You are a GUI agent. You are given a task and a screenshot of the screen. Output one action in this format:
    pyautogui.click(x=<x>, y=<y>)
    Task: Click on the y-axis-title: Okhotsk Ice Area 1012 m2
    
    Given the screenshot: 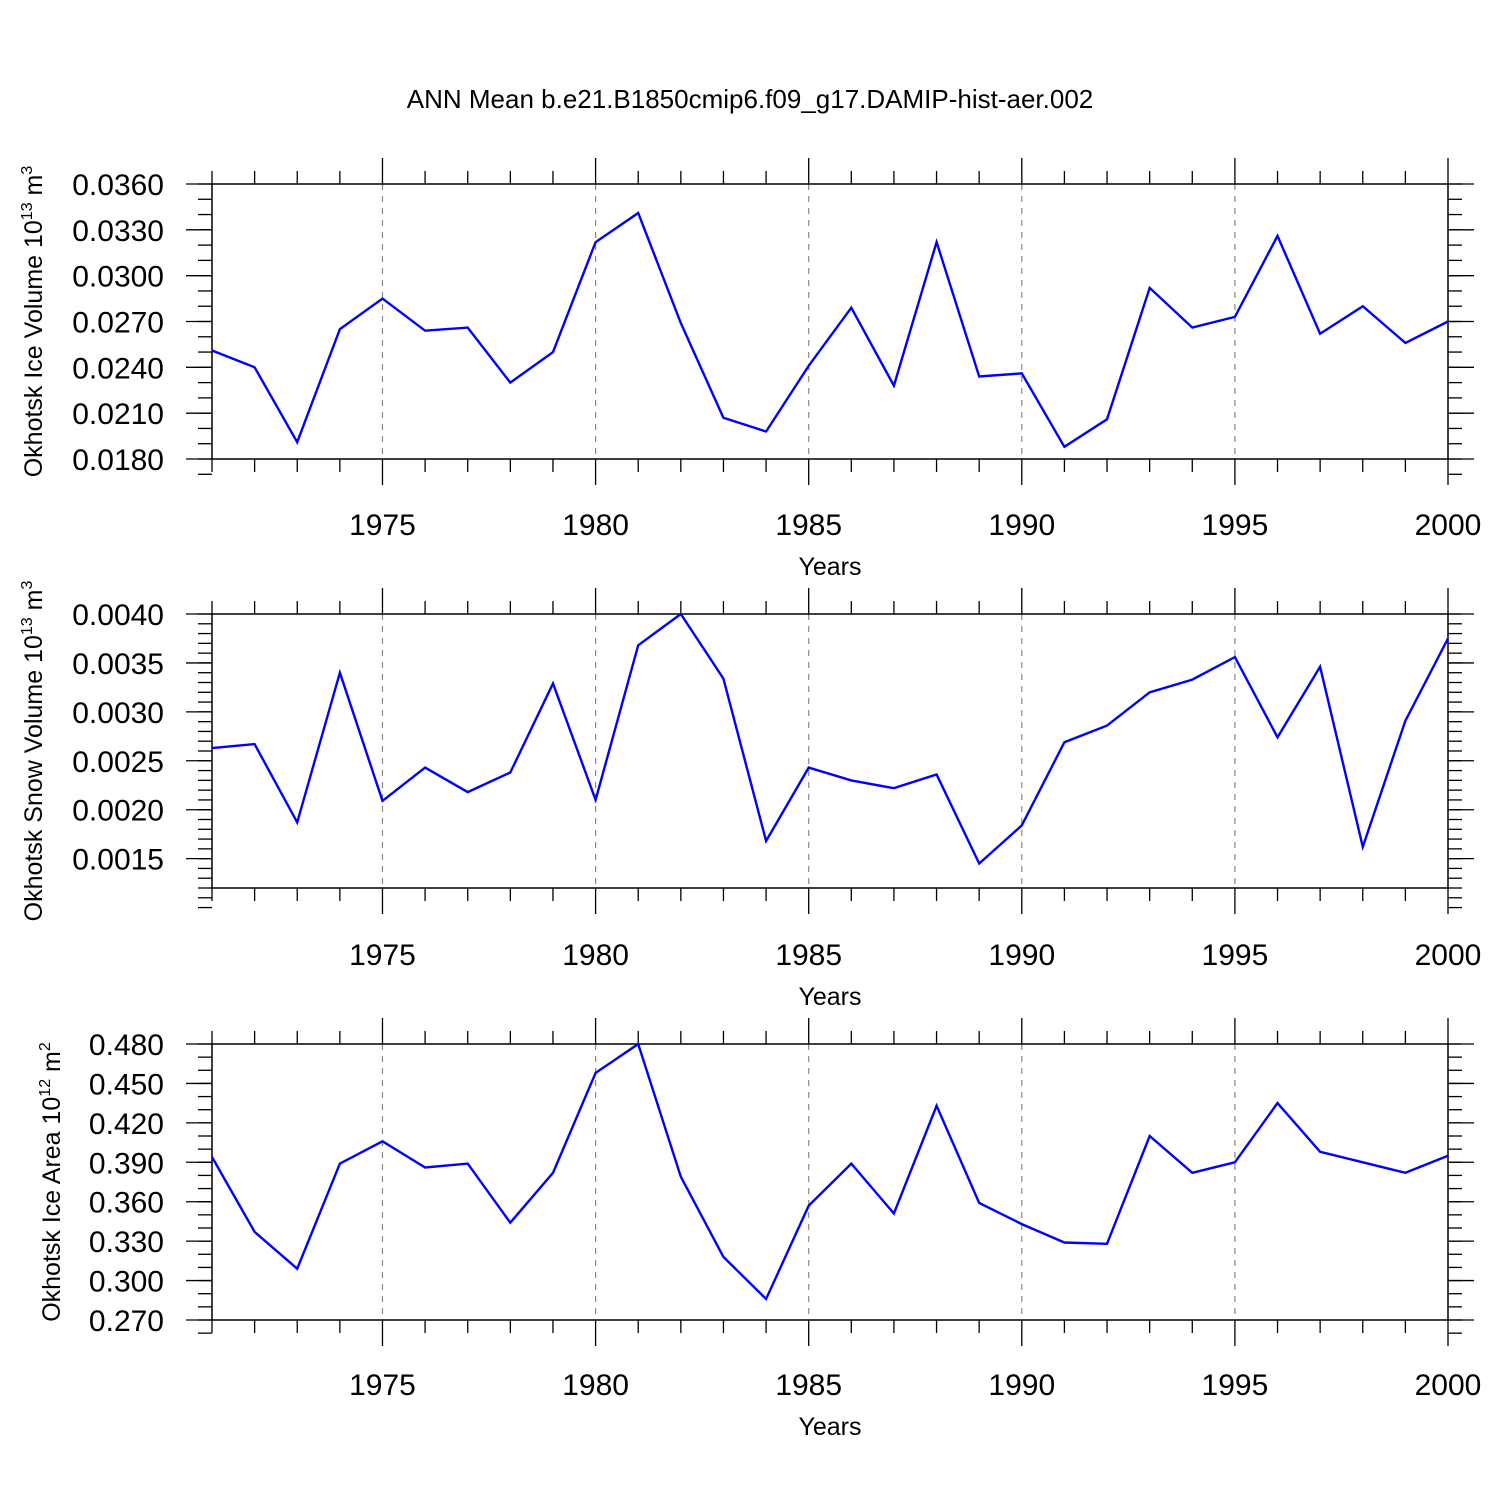 What is the action you would take?
    pyautogui.click(x=51, y=1182)
    